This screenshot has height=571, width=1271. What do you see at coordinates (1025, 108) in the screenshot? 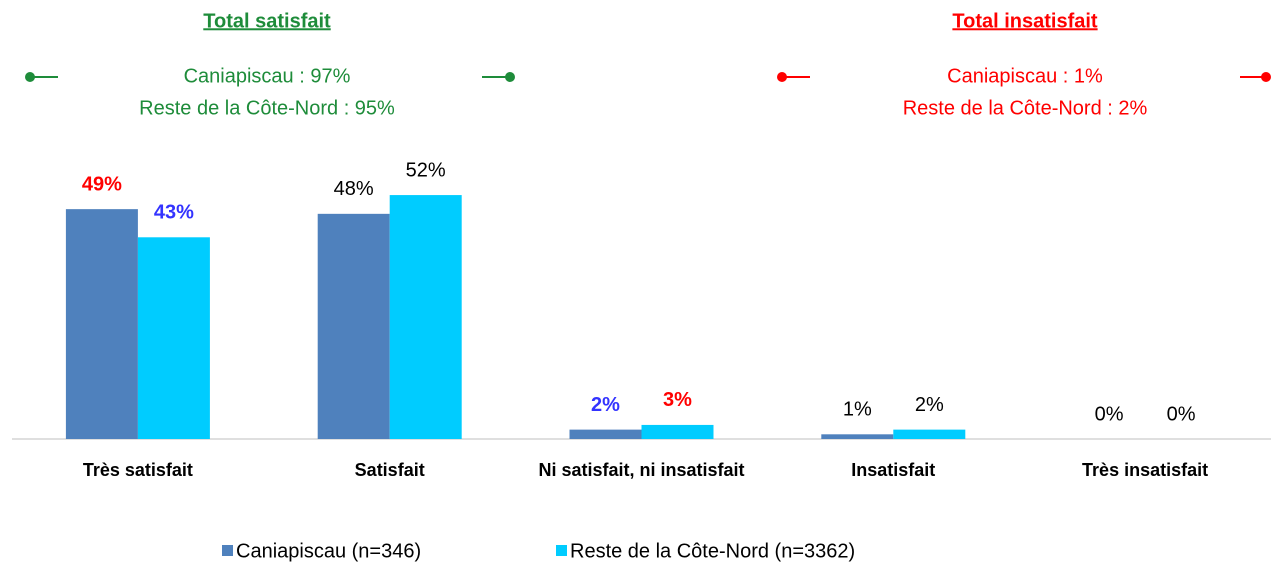
I see `annotation-line: Reste de la Côte-Nord : 2%` at bounding box center [1025, 108].